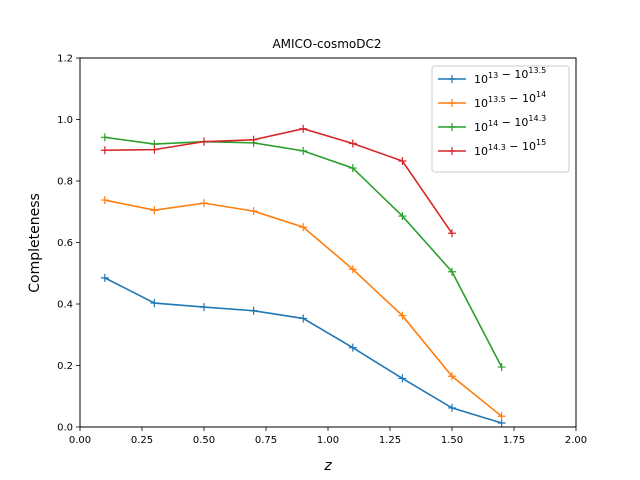  I want to click on x-tick-label: 1.75, so click(514, 440).